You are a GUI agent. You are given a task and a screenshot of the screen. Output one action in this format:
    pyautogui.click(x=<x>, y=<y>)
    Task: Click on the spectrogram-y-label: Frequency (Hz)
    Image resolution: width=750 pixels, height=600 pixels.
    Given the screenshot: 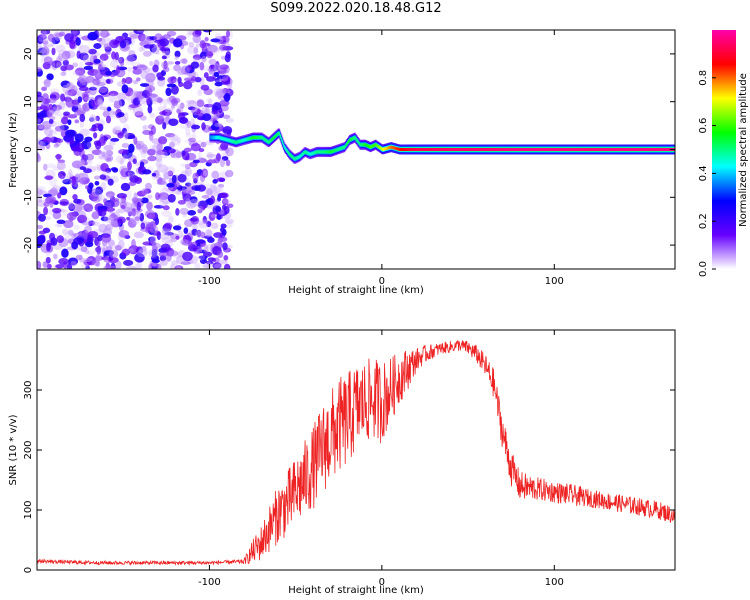 What is the action you would take?
    pyautogui.click(x=13, y=150)
    